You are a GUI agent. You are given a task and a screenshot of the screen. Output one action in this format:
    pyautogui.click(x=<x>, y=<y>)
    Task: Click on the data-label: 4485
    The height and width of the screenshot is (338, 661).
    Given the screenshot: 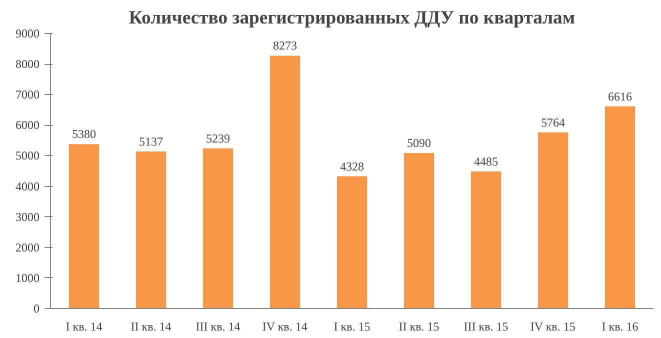 What is the action you would take?
    pyautogui.click(x=486, y=161)
    